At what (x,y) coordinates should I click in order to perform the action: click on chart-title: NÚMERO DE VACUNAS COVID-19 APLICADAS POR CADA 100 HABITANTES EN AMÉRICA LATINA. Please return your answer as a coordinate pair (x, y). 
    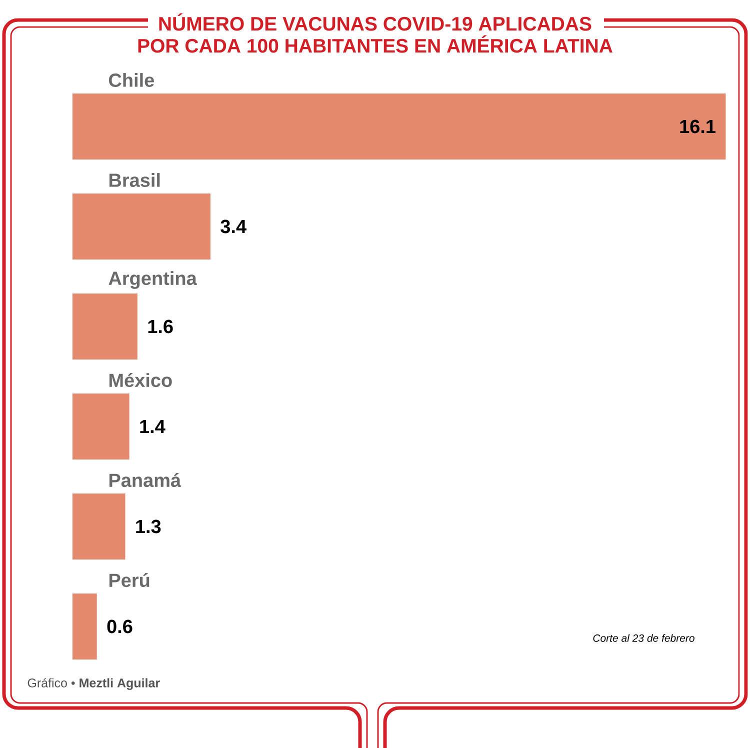
    Looking at the image, I should click on (375, 33).